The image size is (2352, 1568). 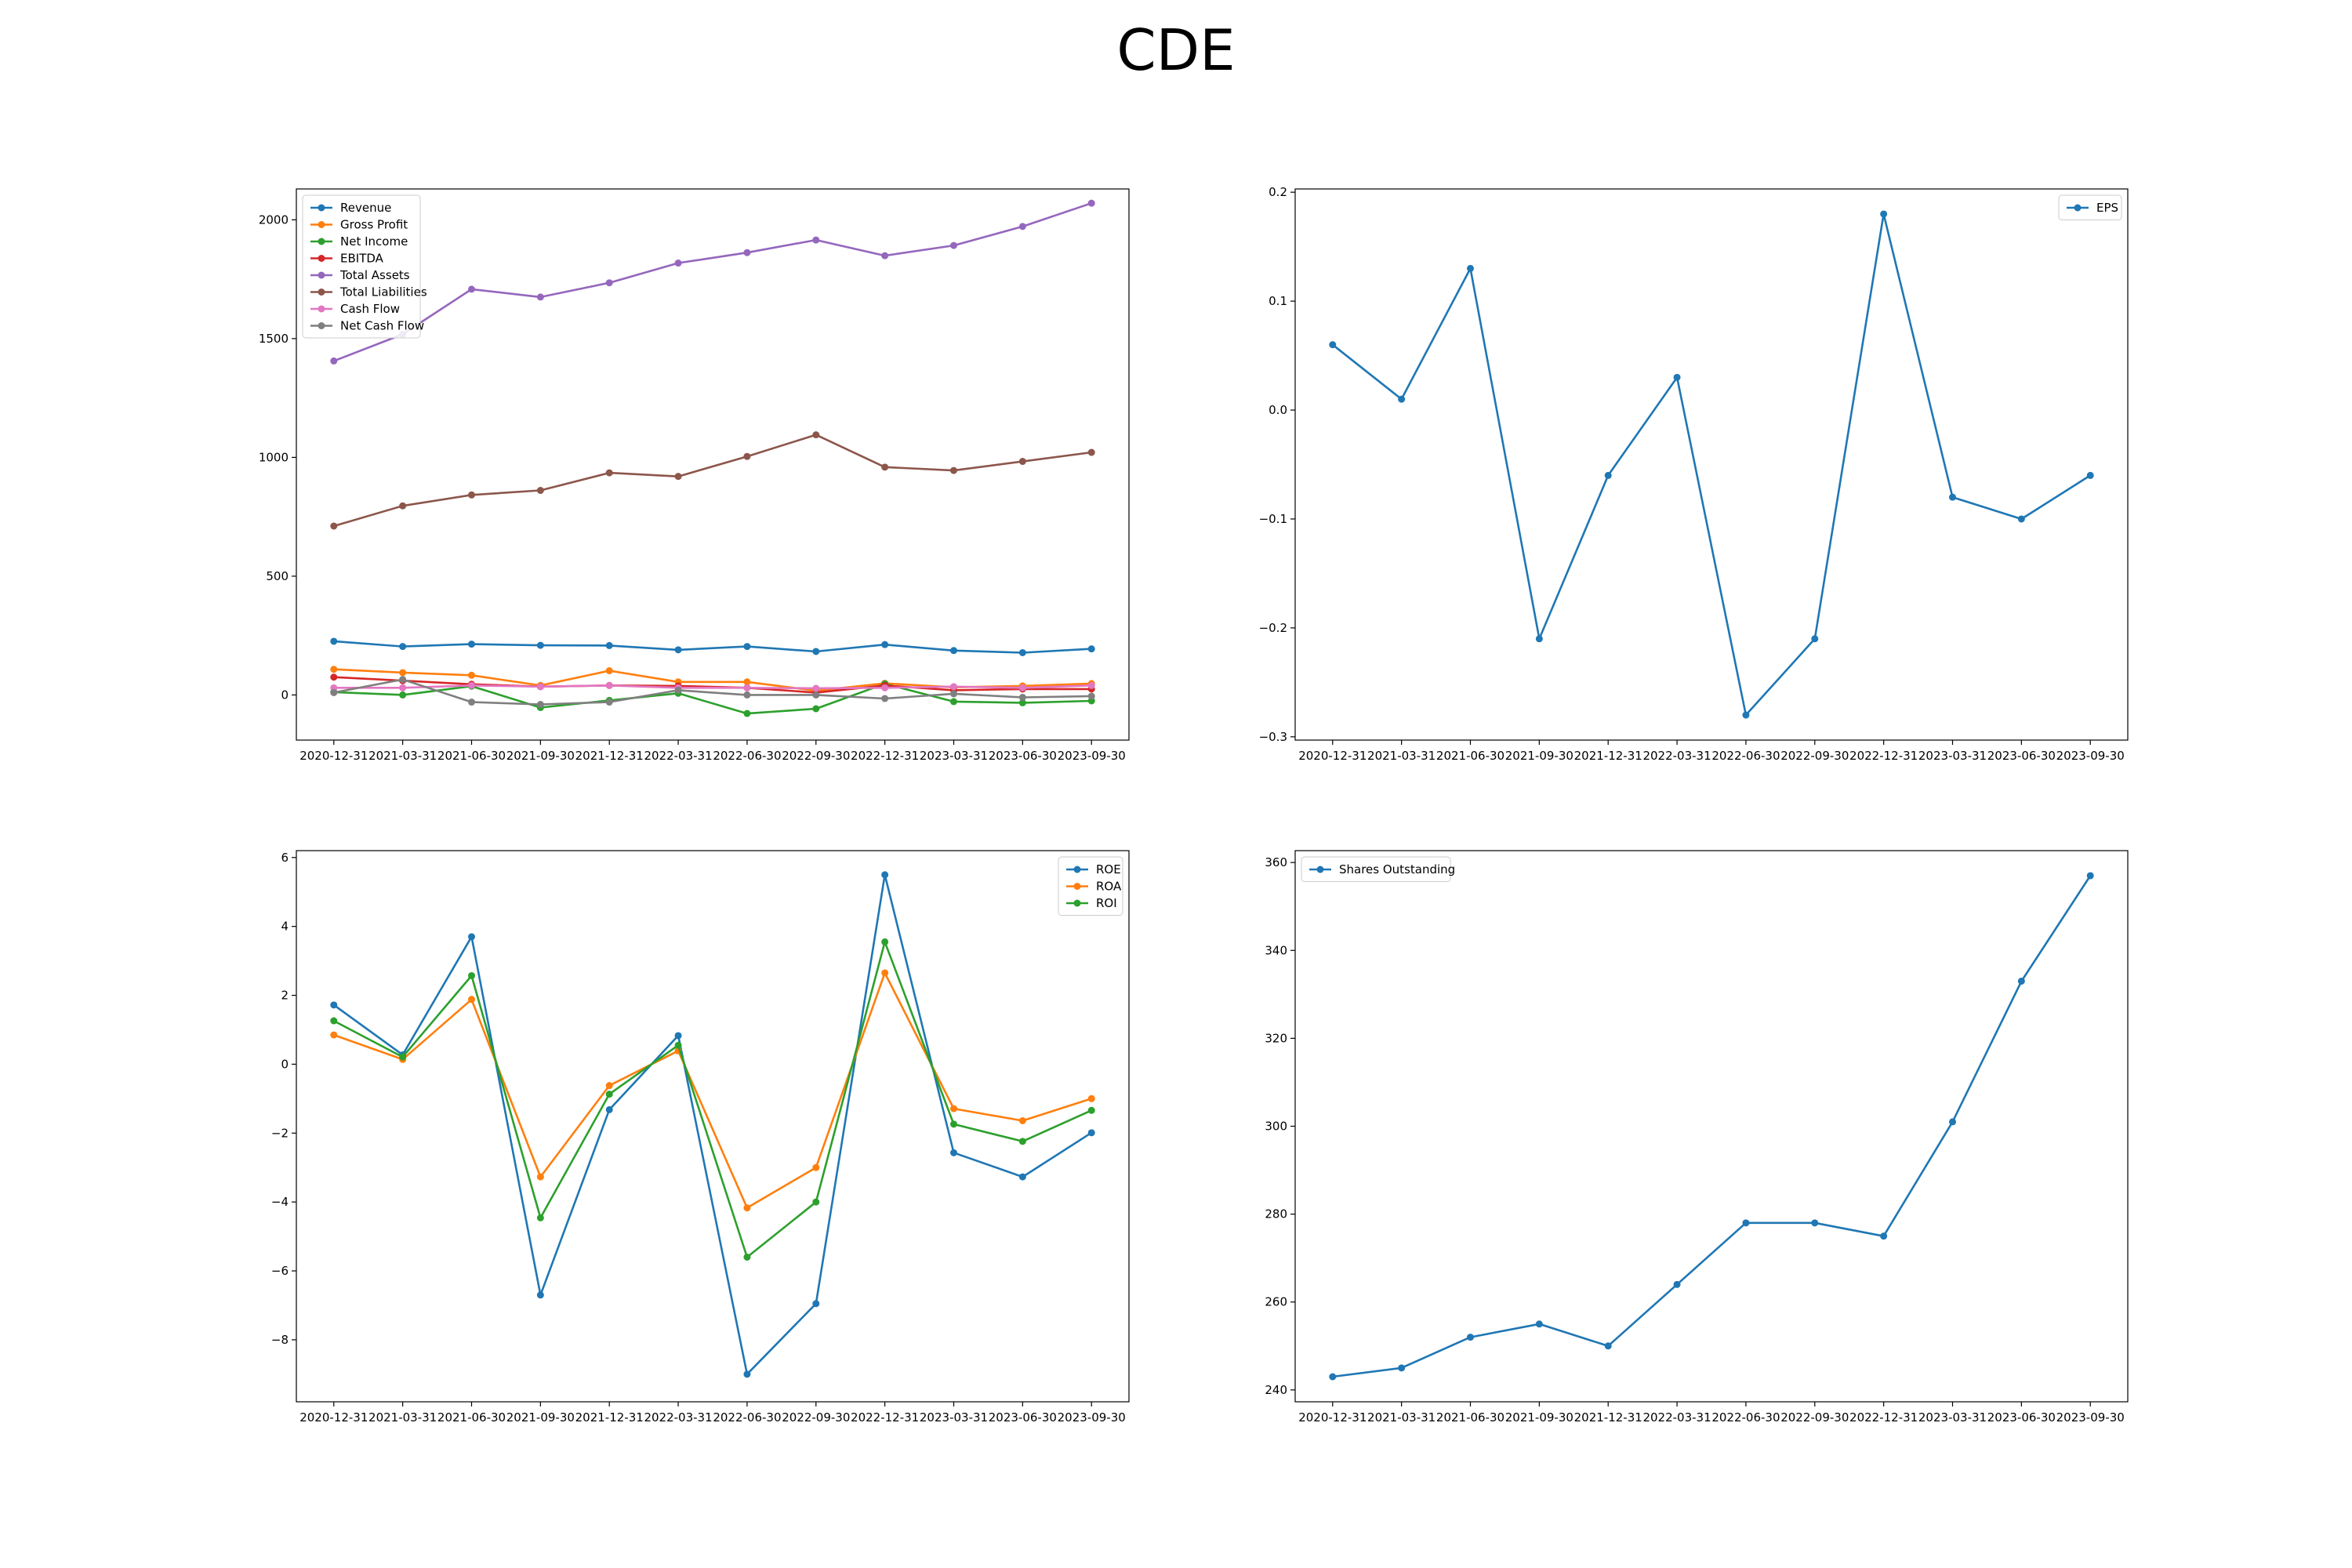 What do you see at coordinates (885, 756) in the screenshot?
I see `x-tick-label: 2022-12-31` at bounding box center [885, 756].